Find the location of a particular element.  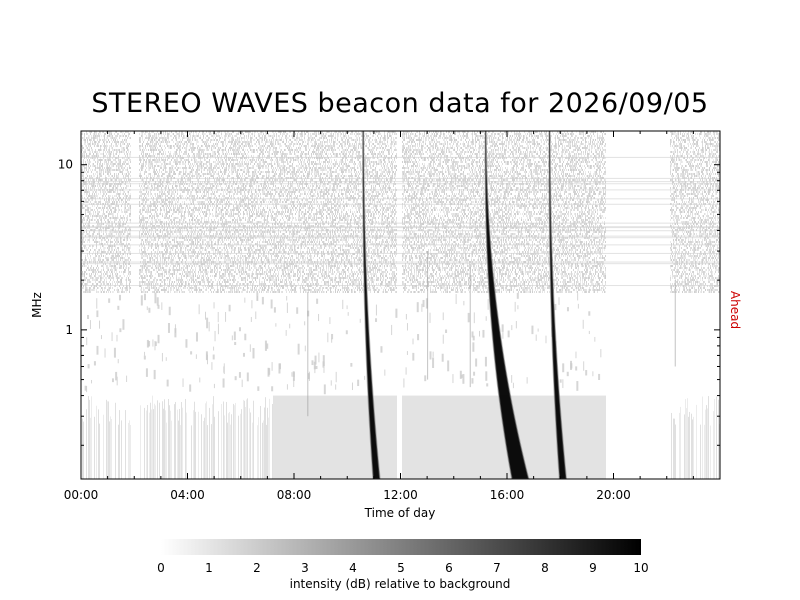

colorbar-ticks: 0 1 2 3 4 5 6 7 8 9 10 is located at coordinates (402, 568).